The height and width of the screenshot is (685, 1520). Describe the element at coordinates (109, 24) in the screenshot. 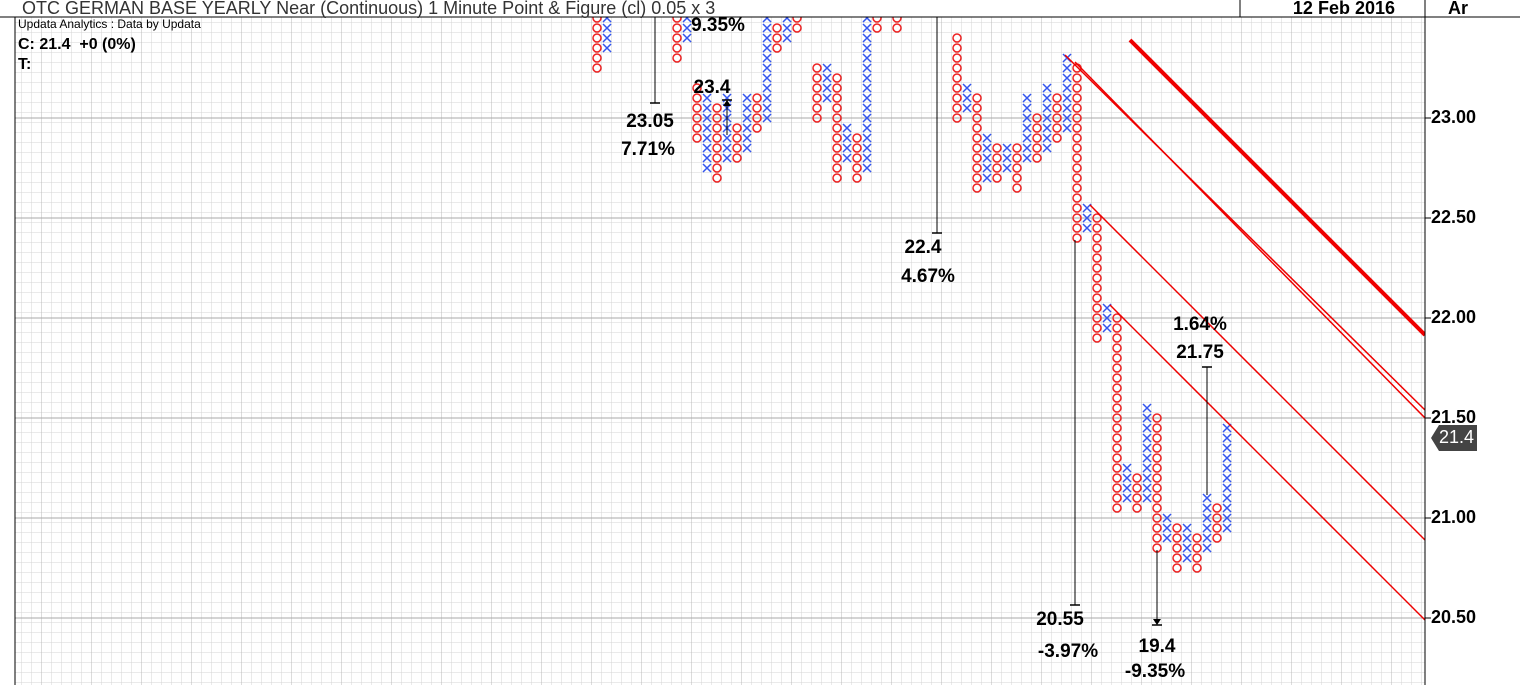

I see `source: Updata Analytics : Data by Updata` at that location.